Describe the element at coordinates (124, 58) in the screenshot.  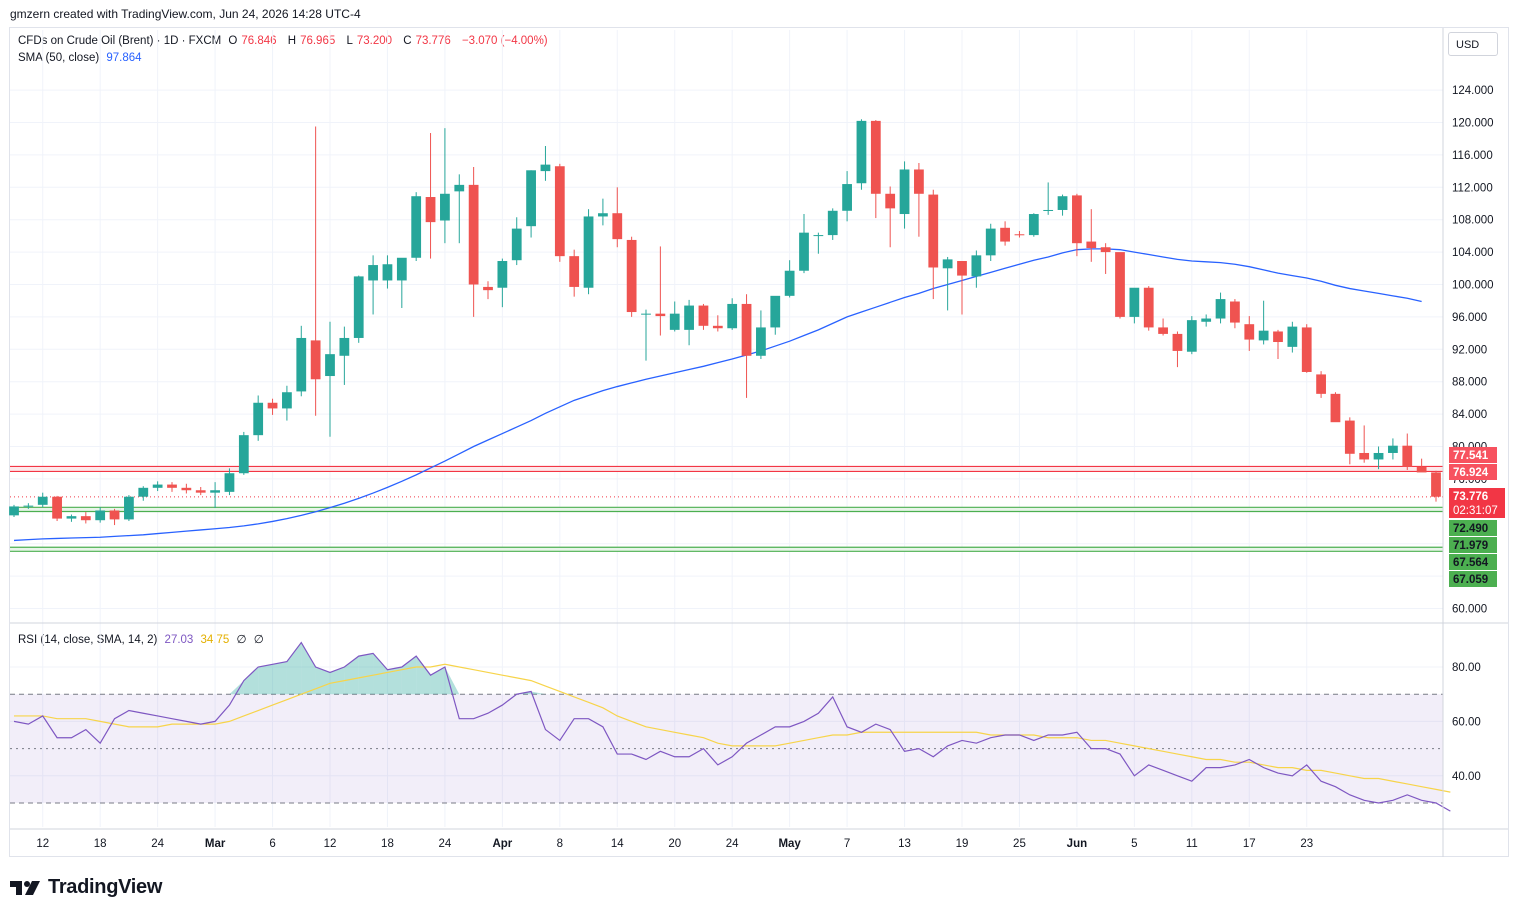
I see `sma-value: 97.864` at that location.